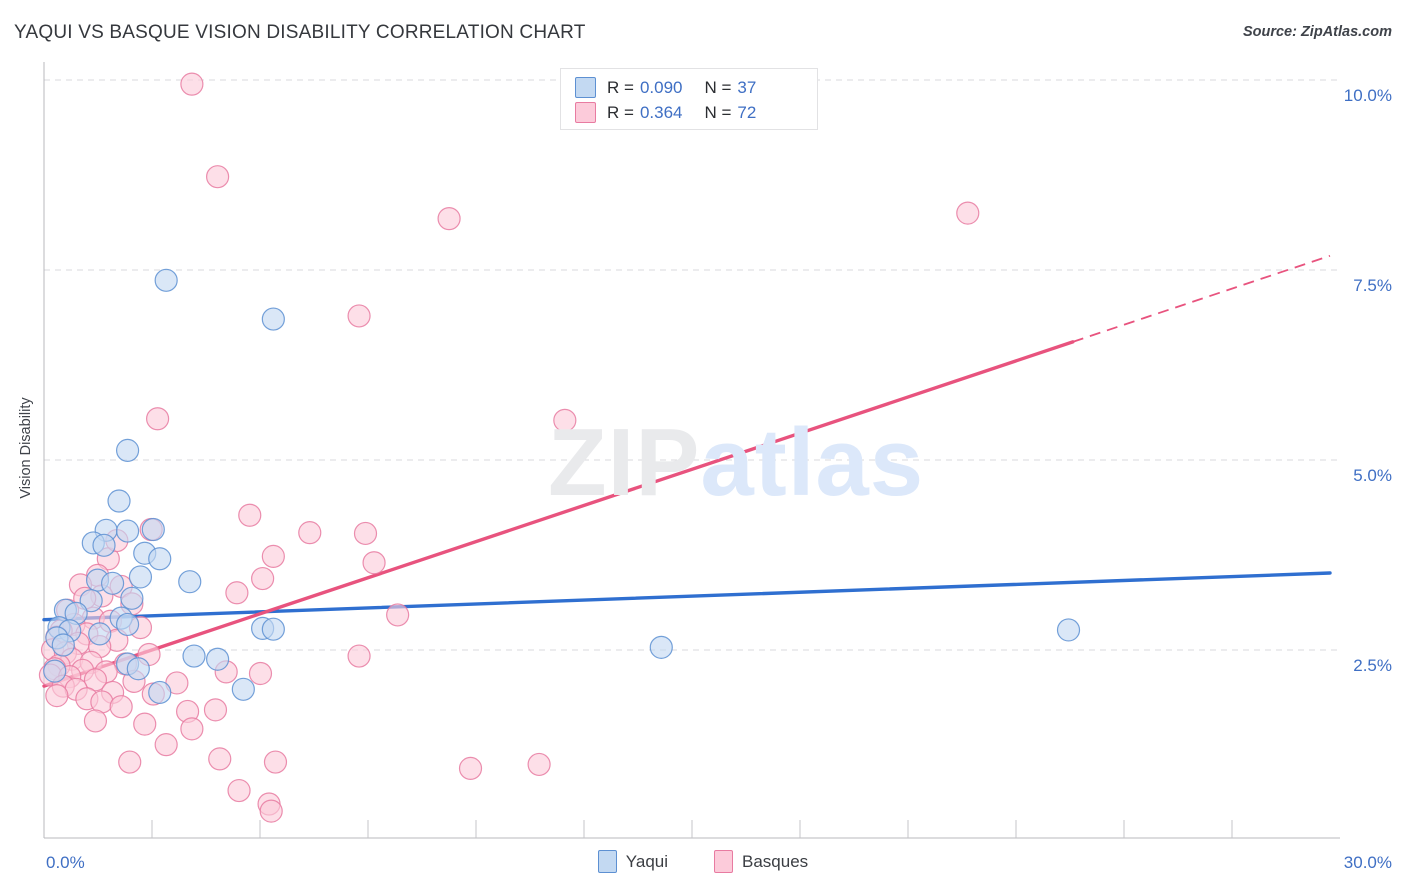 The image size is (1406, 892). Describe the element at coordinates (724, 861) in the screenshot. I see `series-legend-swatch-basques` at that location.